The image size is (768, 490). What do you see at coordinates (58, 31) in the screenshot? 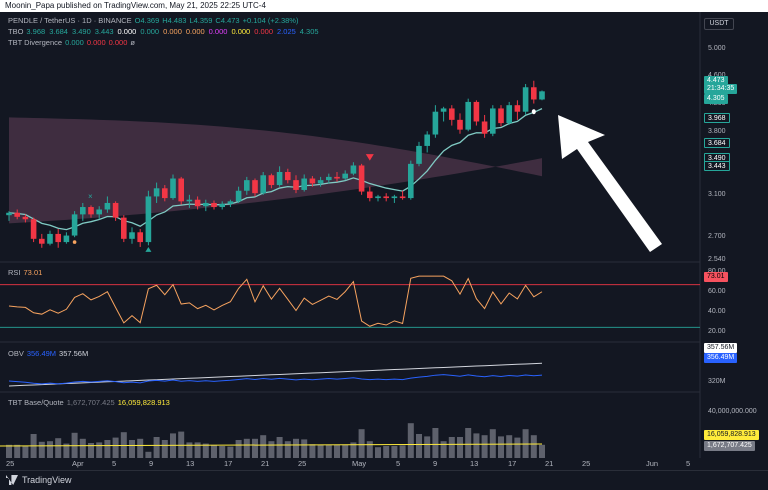
I see `tbo-value: 3.684` at bounding box center [58, 31].